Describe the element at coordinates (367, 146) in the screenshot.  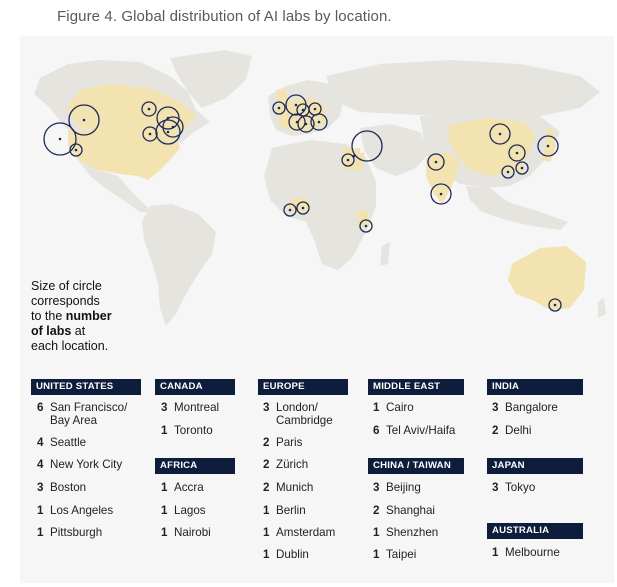
I see `lab-circle-tel-aviv` at that location.